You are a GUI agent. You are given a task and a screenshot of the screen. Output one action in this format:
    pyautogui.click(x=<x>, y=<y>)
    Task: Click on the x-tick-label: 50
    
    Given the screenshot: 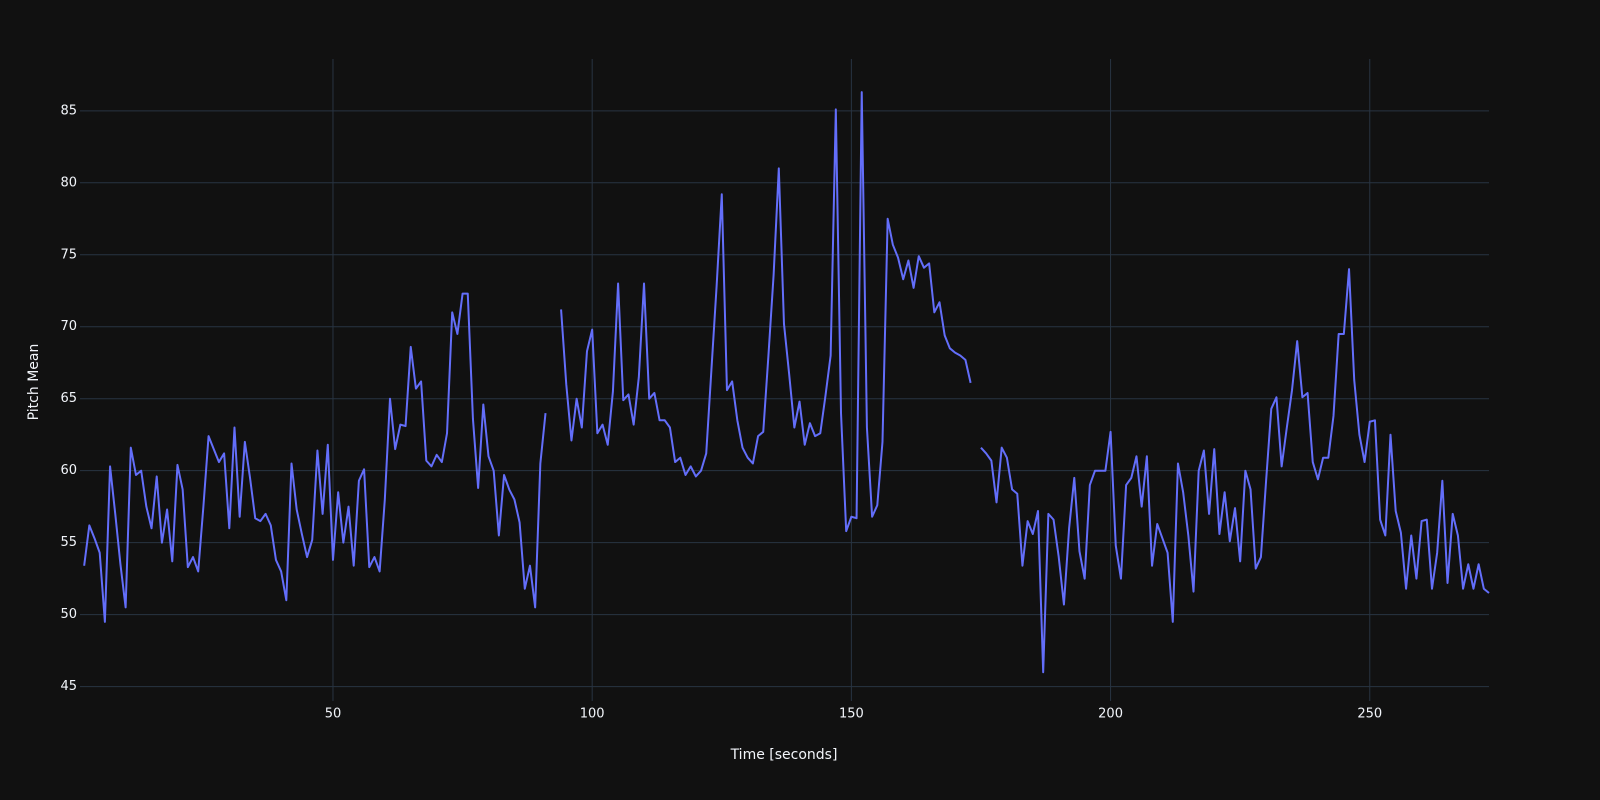 What is the action you would take?
    pyautogui.click(x=333, y=714)
    